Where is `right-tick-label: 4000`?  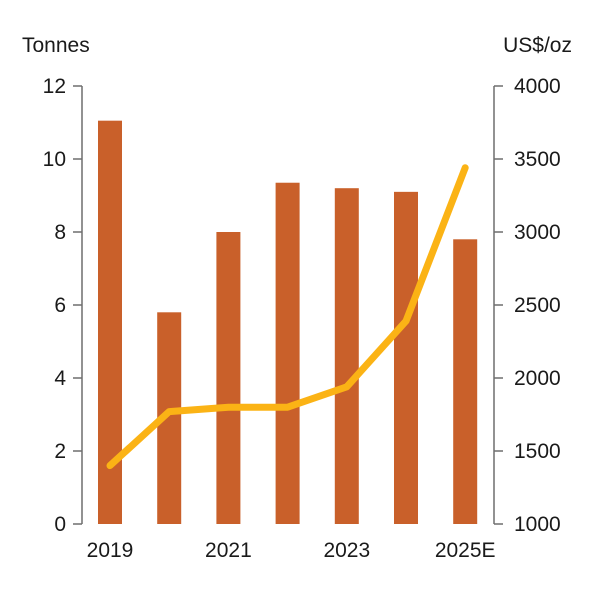 right-tick-label: 4000 is located at coordinates (537, 86).